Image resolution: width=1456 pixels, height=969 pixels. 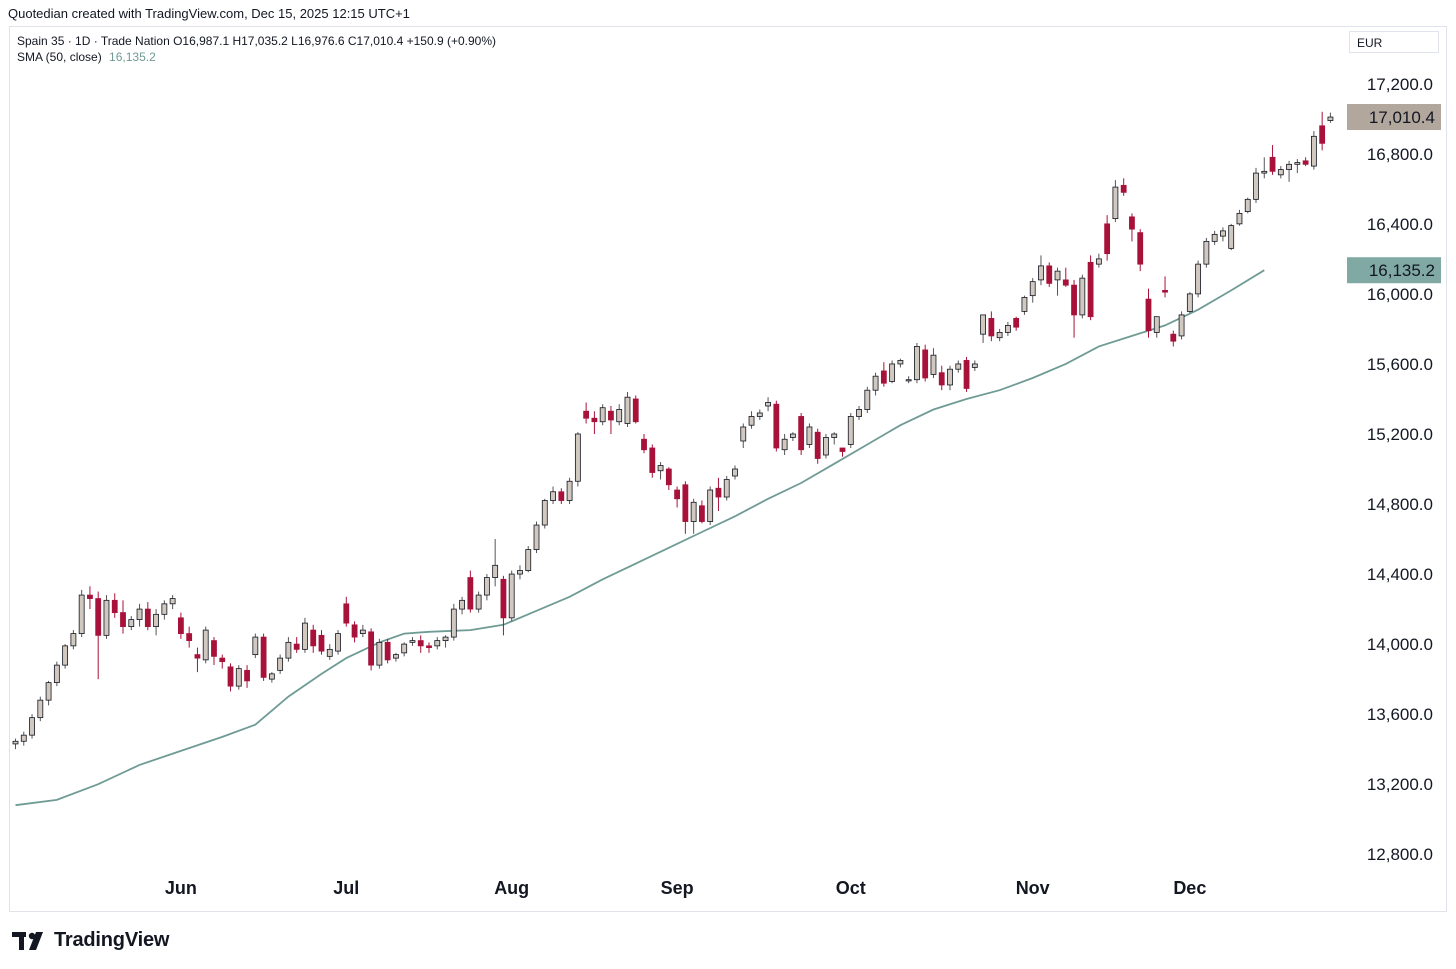 I want to click on y-tick-label: 15,600.0, so click(x=1400, y=364).